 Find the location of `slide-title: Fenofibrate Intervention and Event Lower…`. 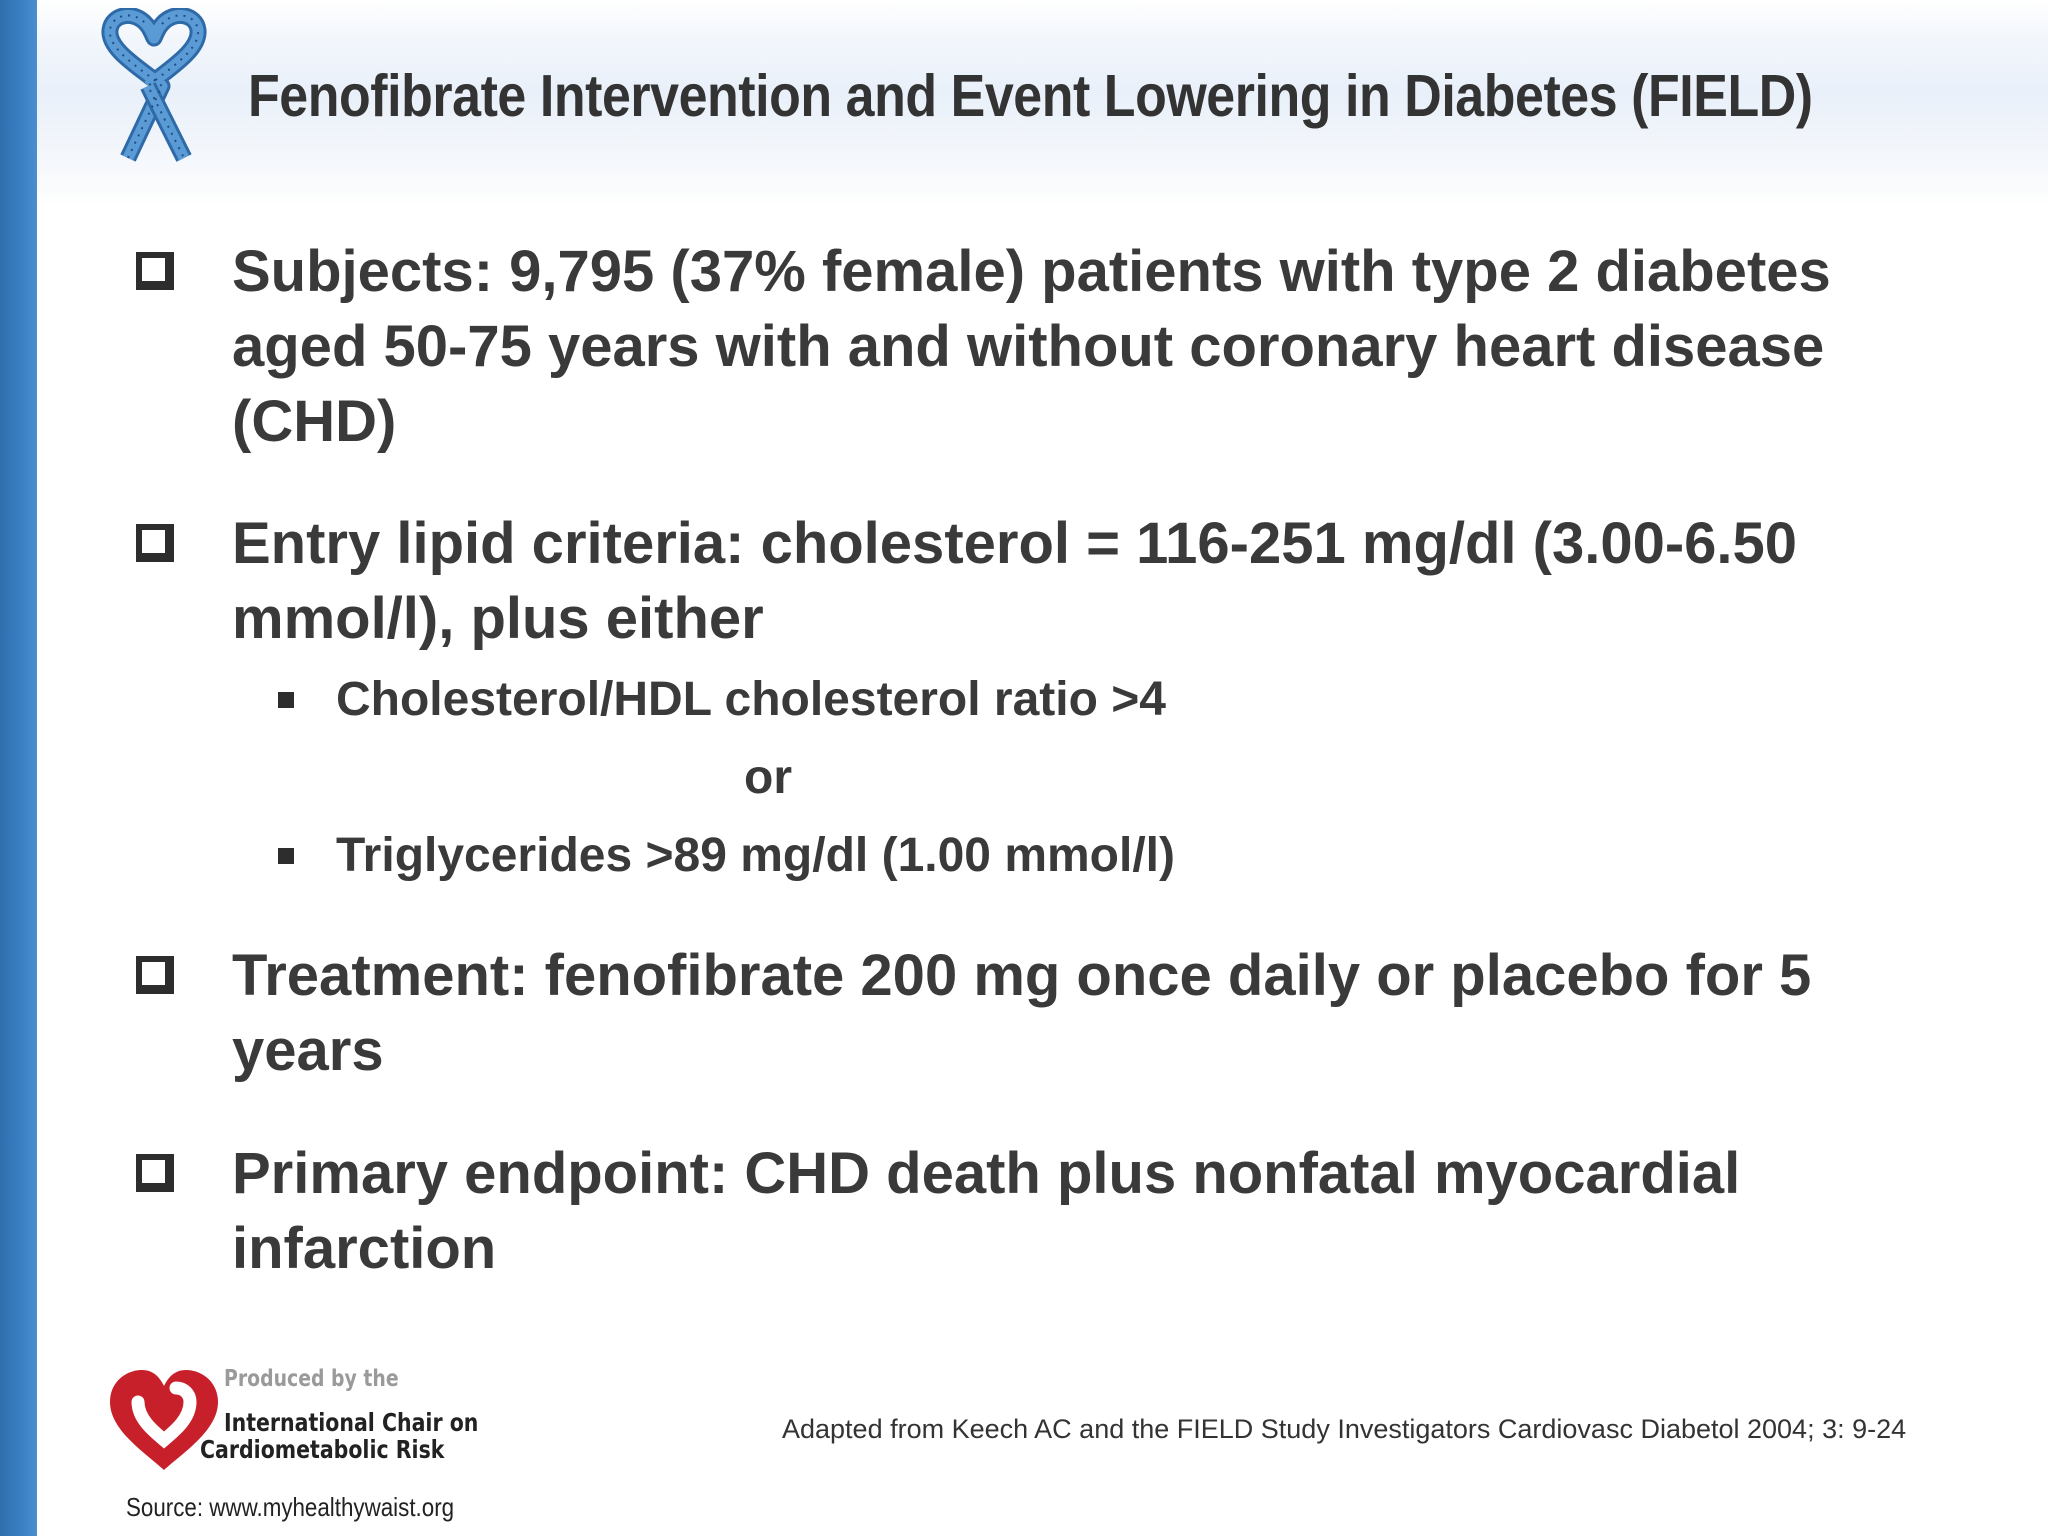

slide-title: Fenofibrate Intervention and Event Lower… is located at coordinates (1030, 96).